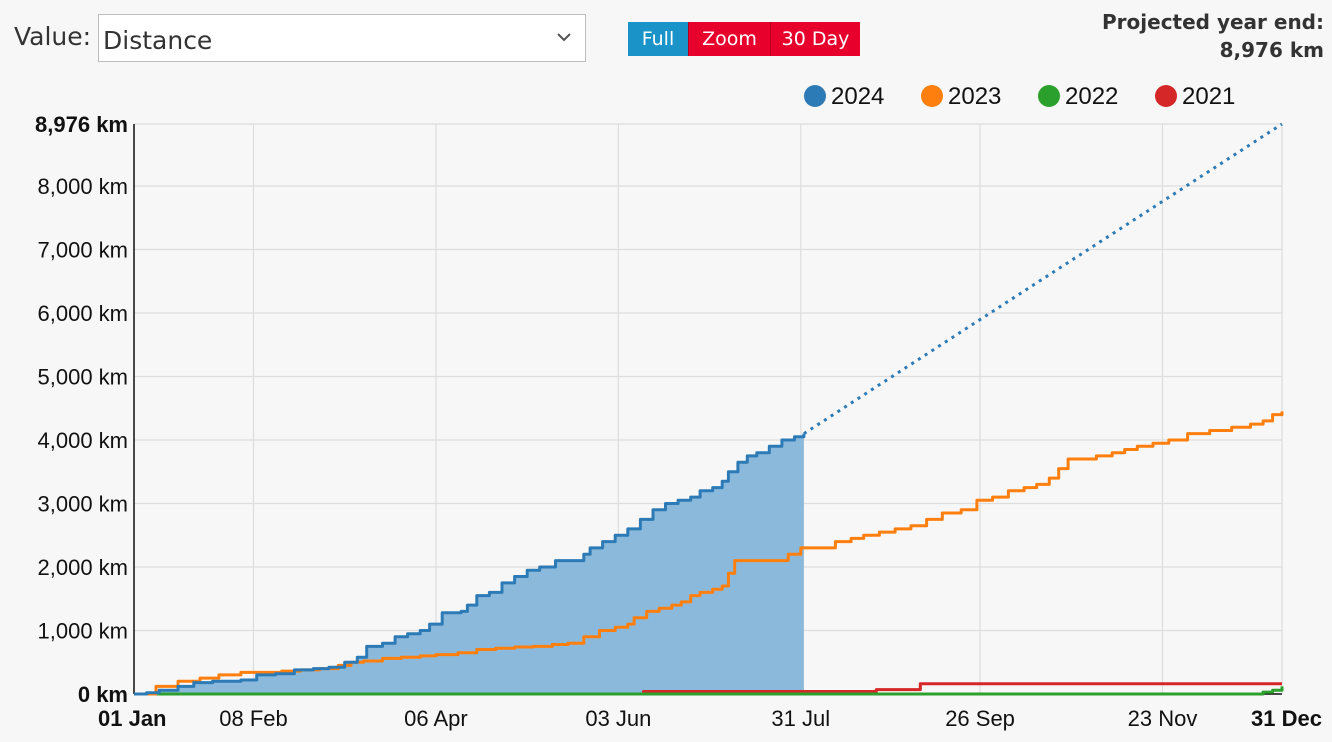  What do you see at coordinates (564, 37) in the screenshot?
I see `chevron-down-icon` at bounding box center [564, 37].